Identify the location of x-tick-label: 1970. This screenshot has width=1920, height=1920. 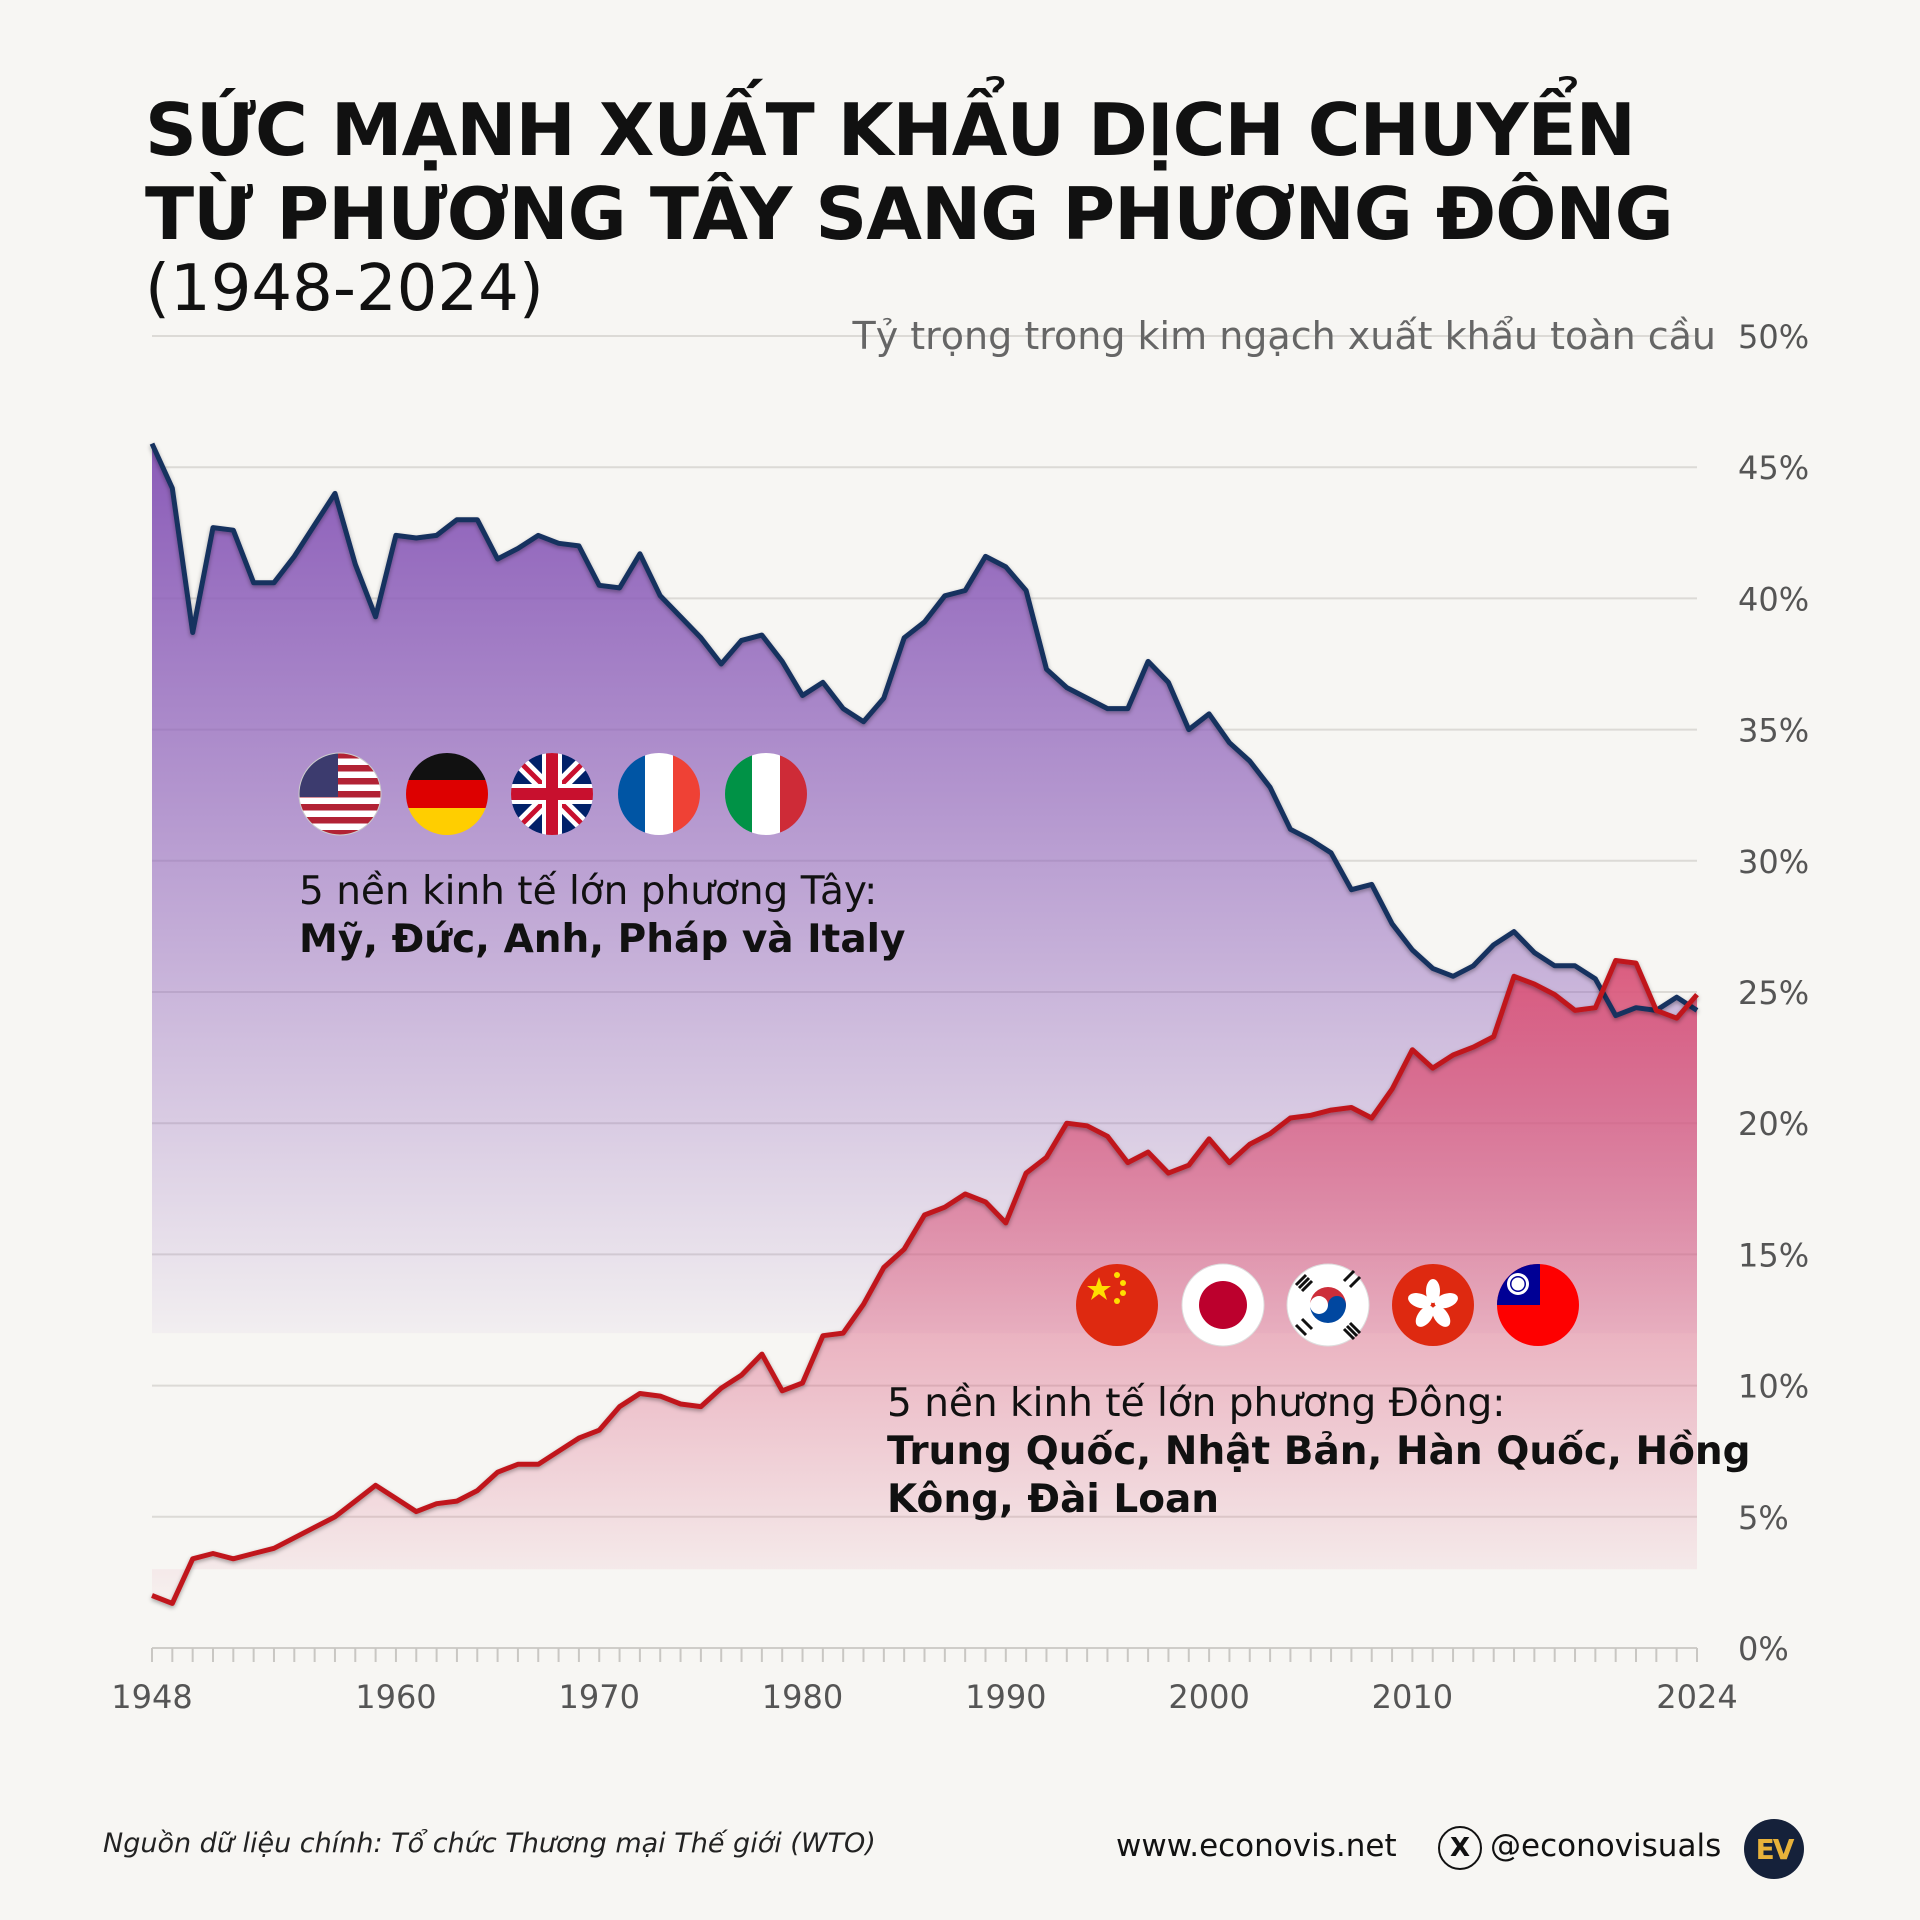
(599, 1697).